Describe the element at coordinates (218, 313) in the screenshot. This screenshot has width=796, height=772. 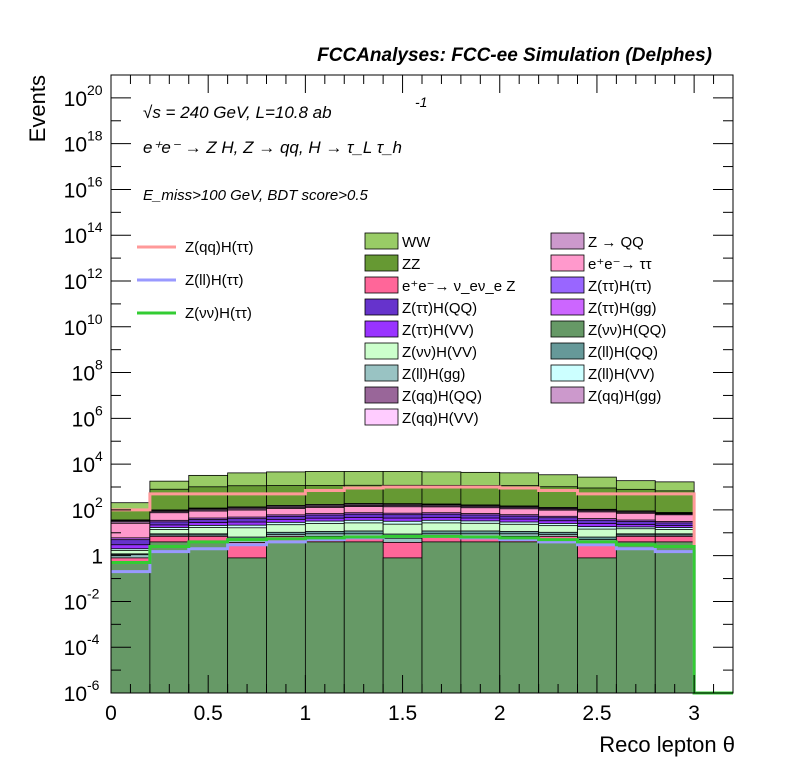
I see `signal-legend-label: Z(νν)H(ττ)` at that location.